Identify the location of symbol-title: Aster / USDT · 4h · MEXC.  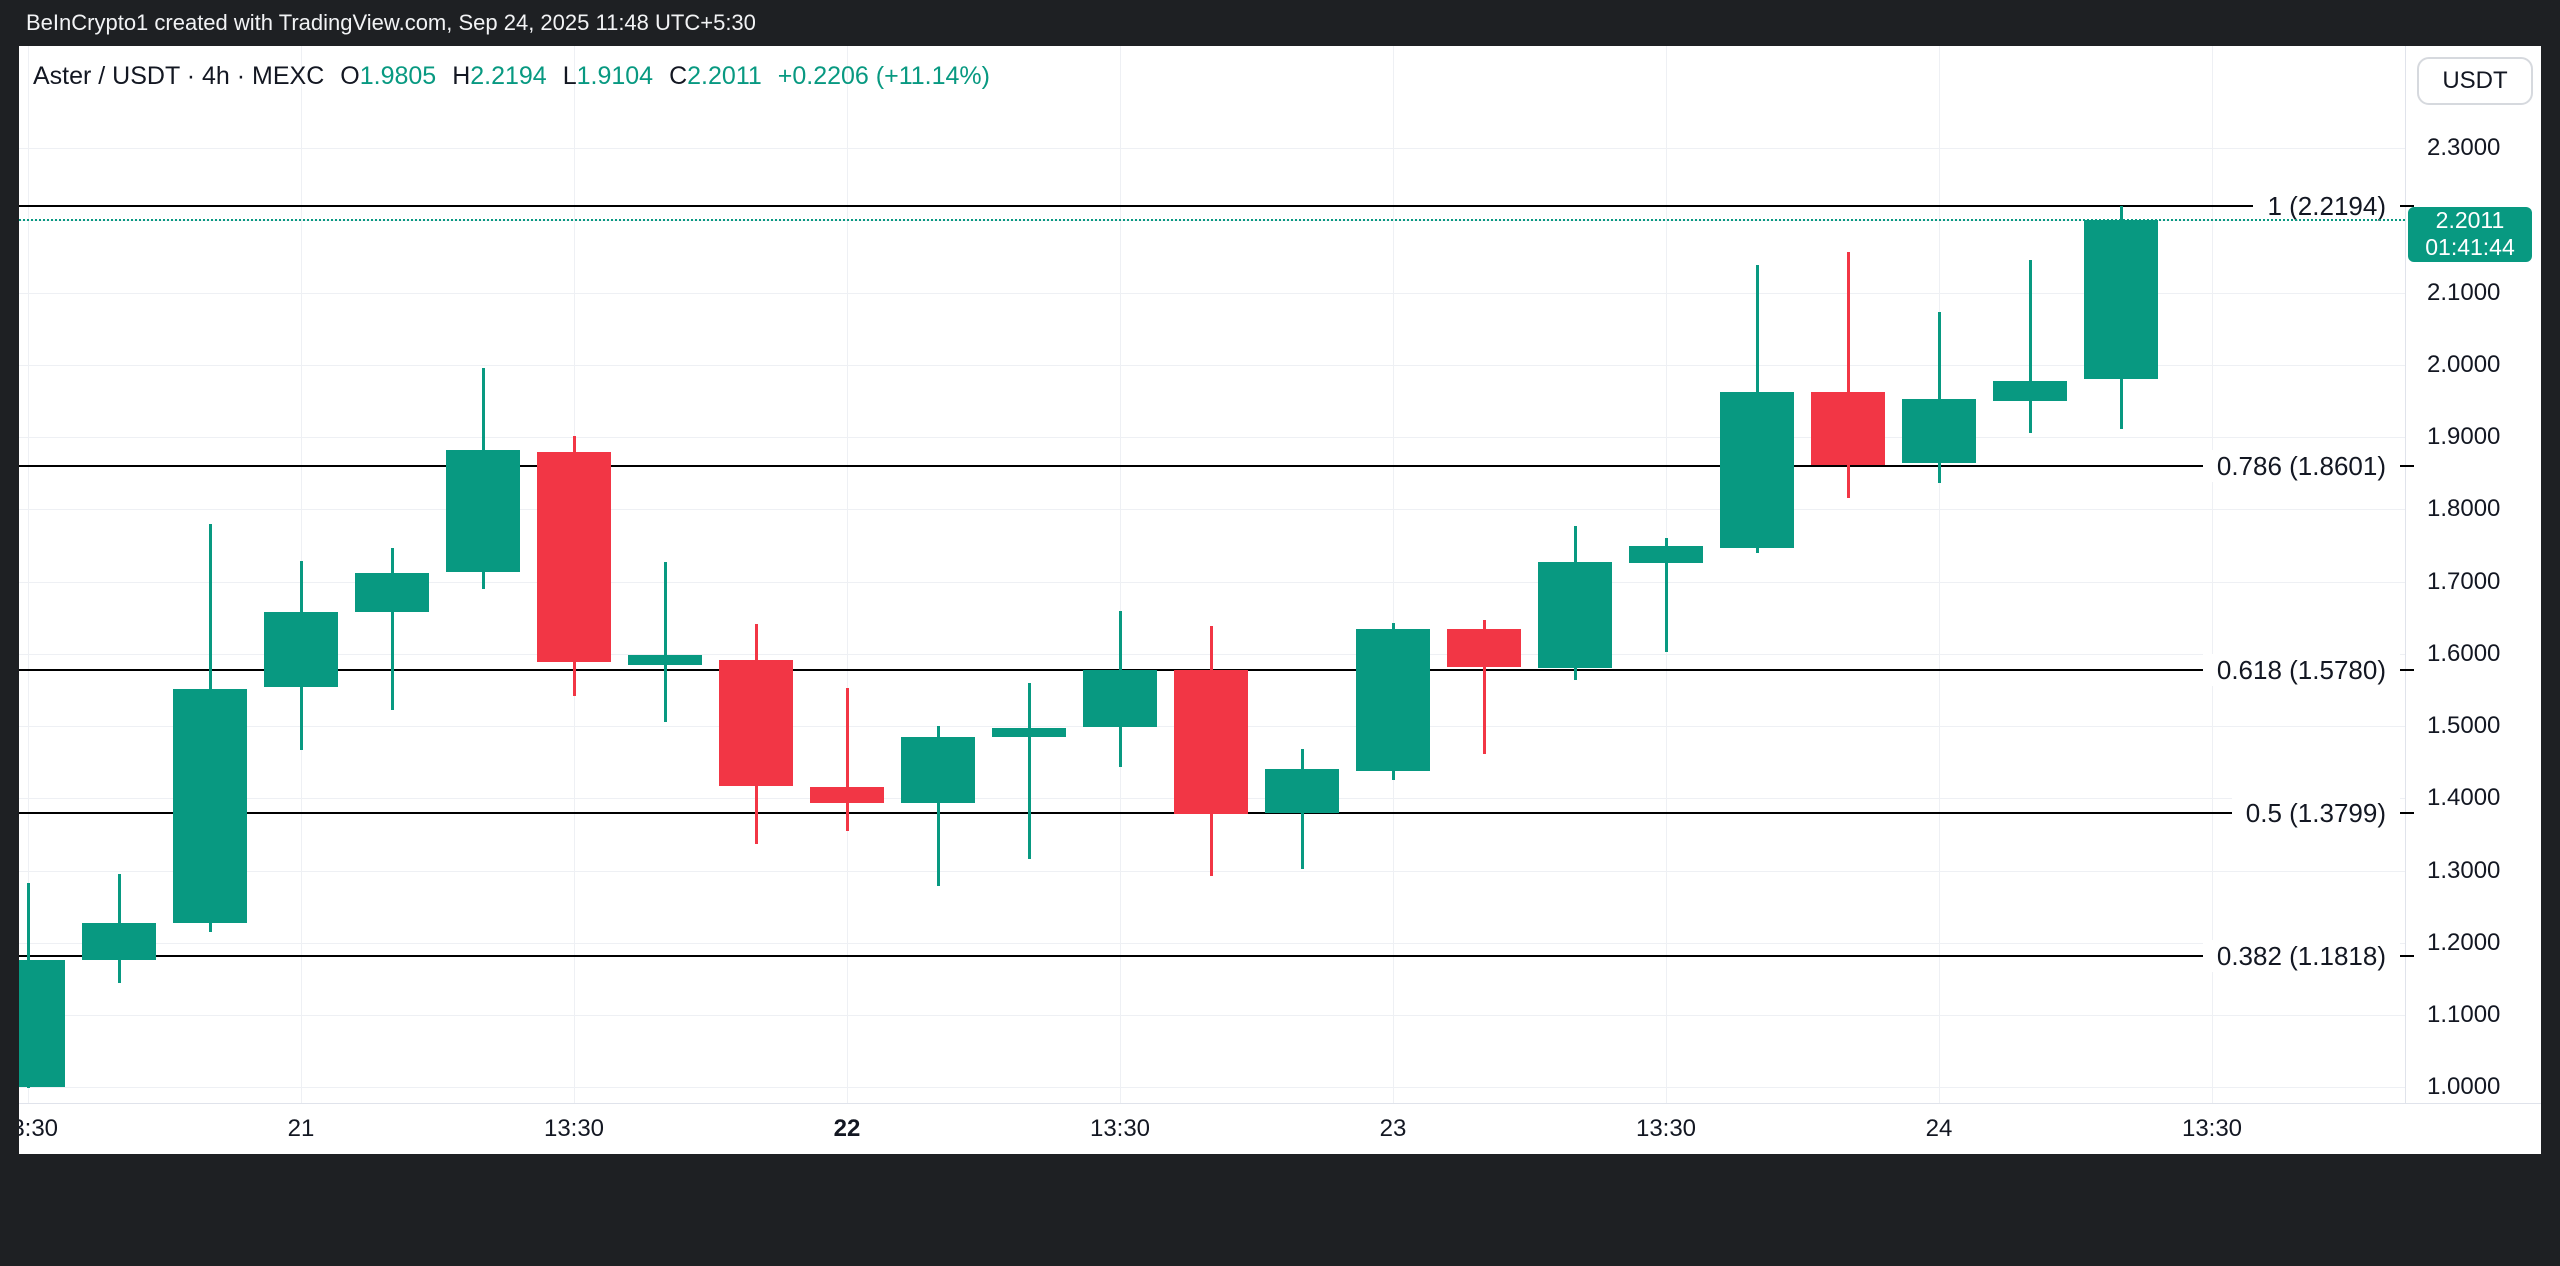
(179, 76).